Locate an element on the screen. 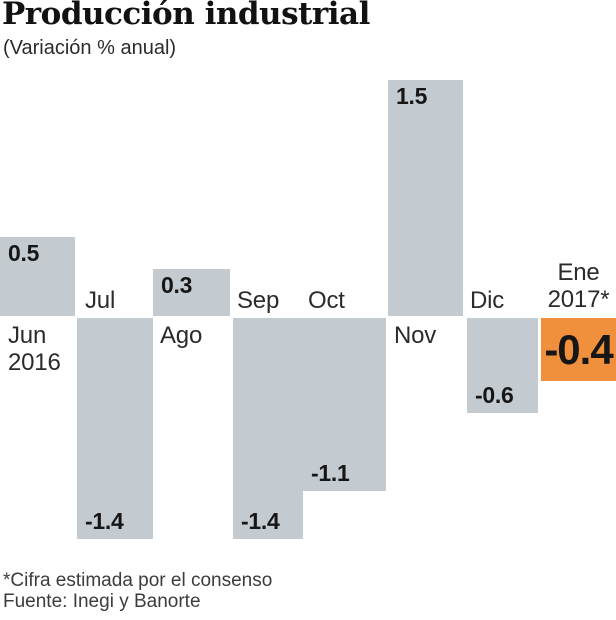 The image size is (616, 620). axis-label-oct: Oct is located at coordinates (326, 300).